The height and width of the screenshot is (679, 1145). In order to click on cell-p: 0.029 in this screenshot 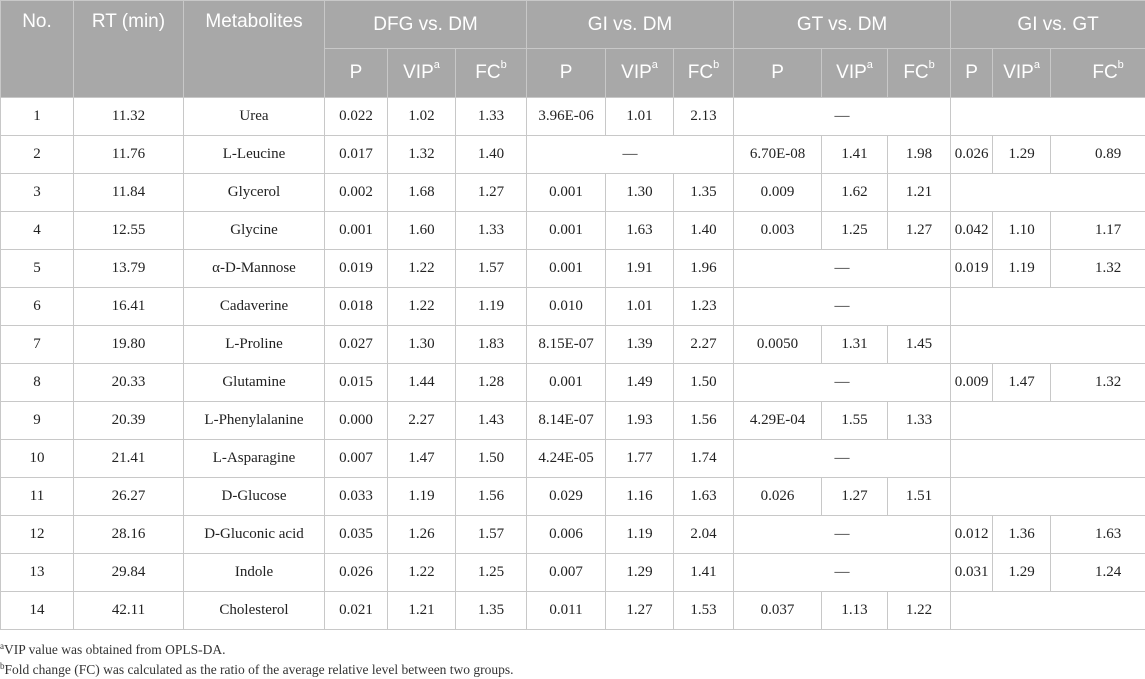, I will do `click(566, 496)`.